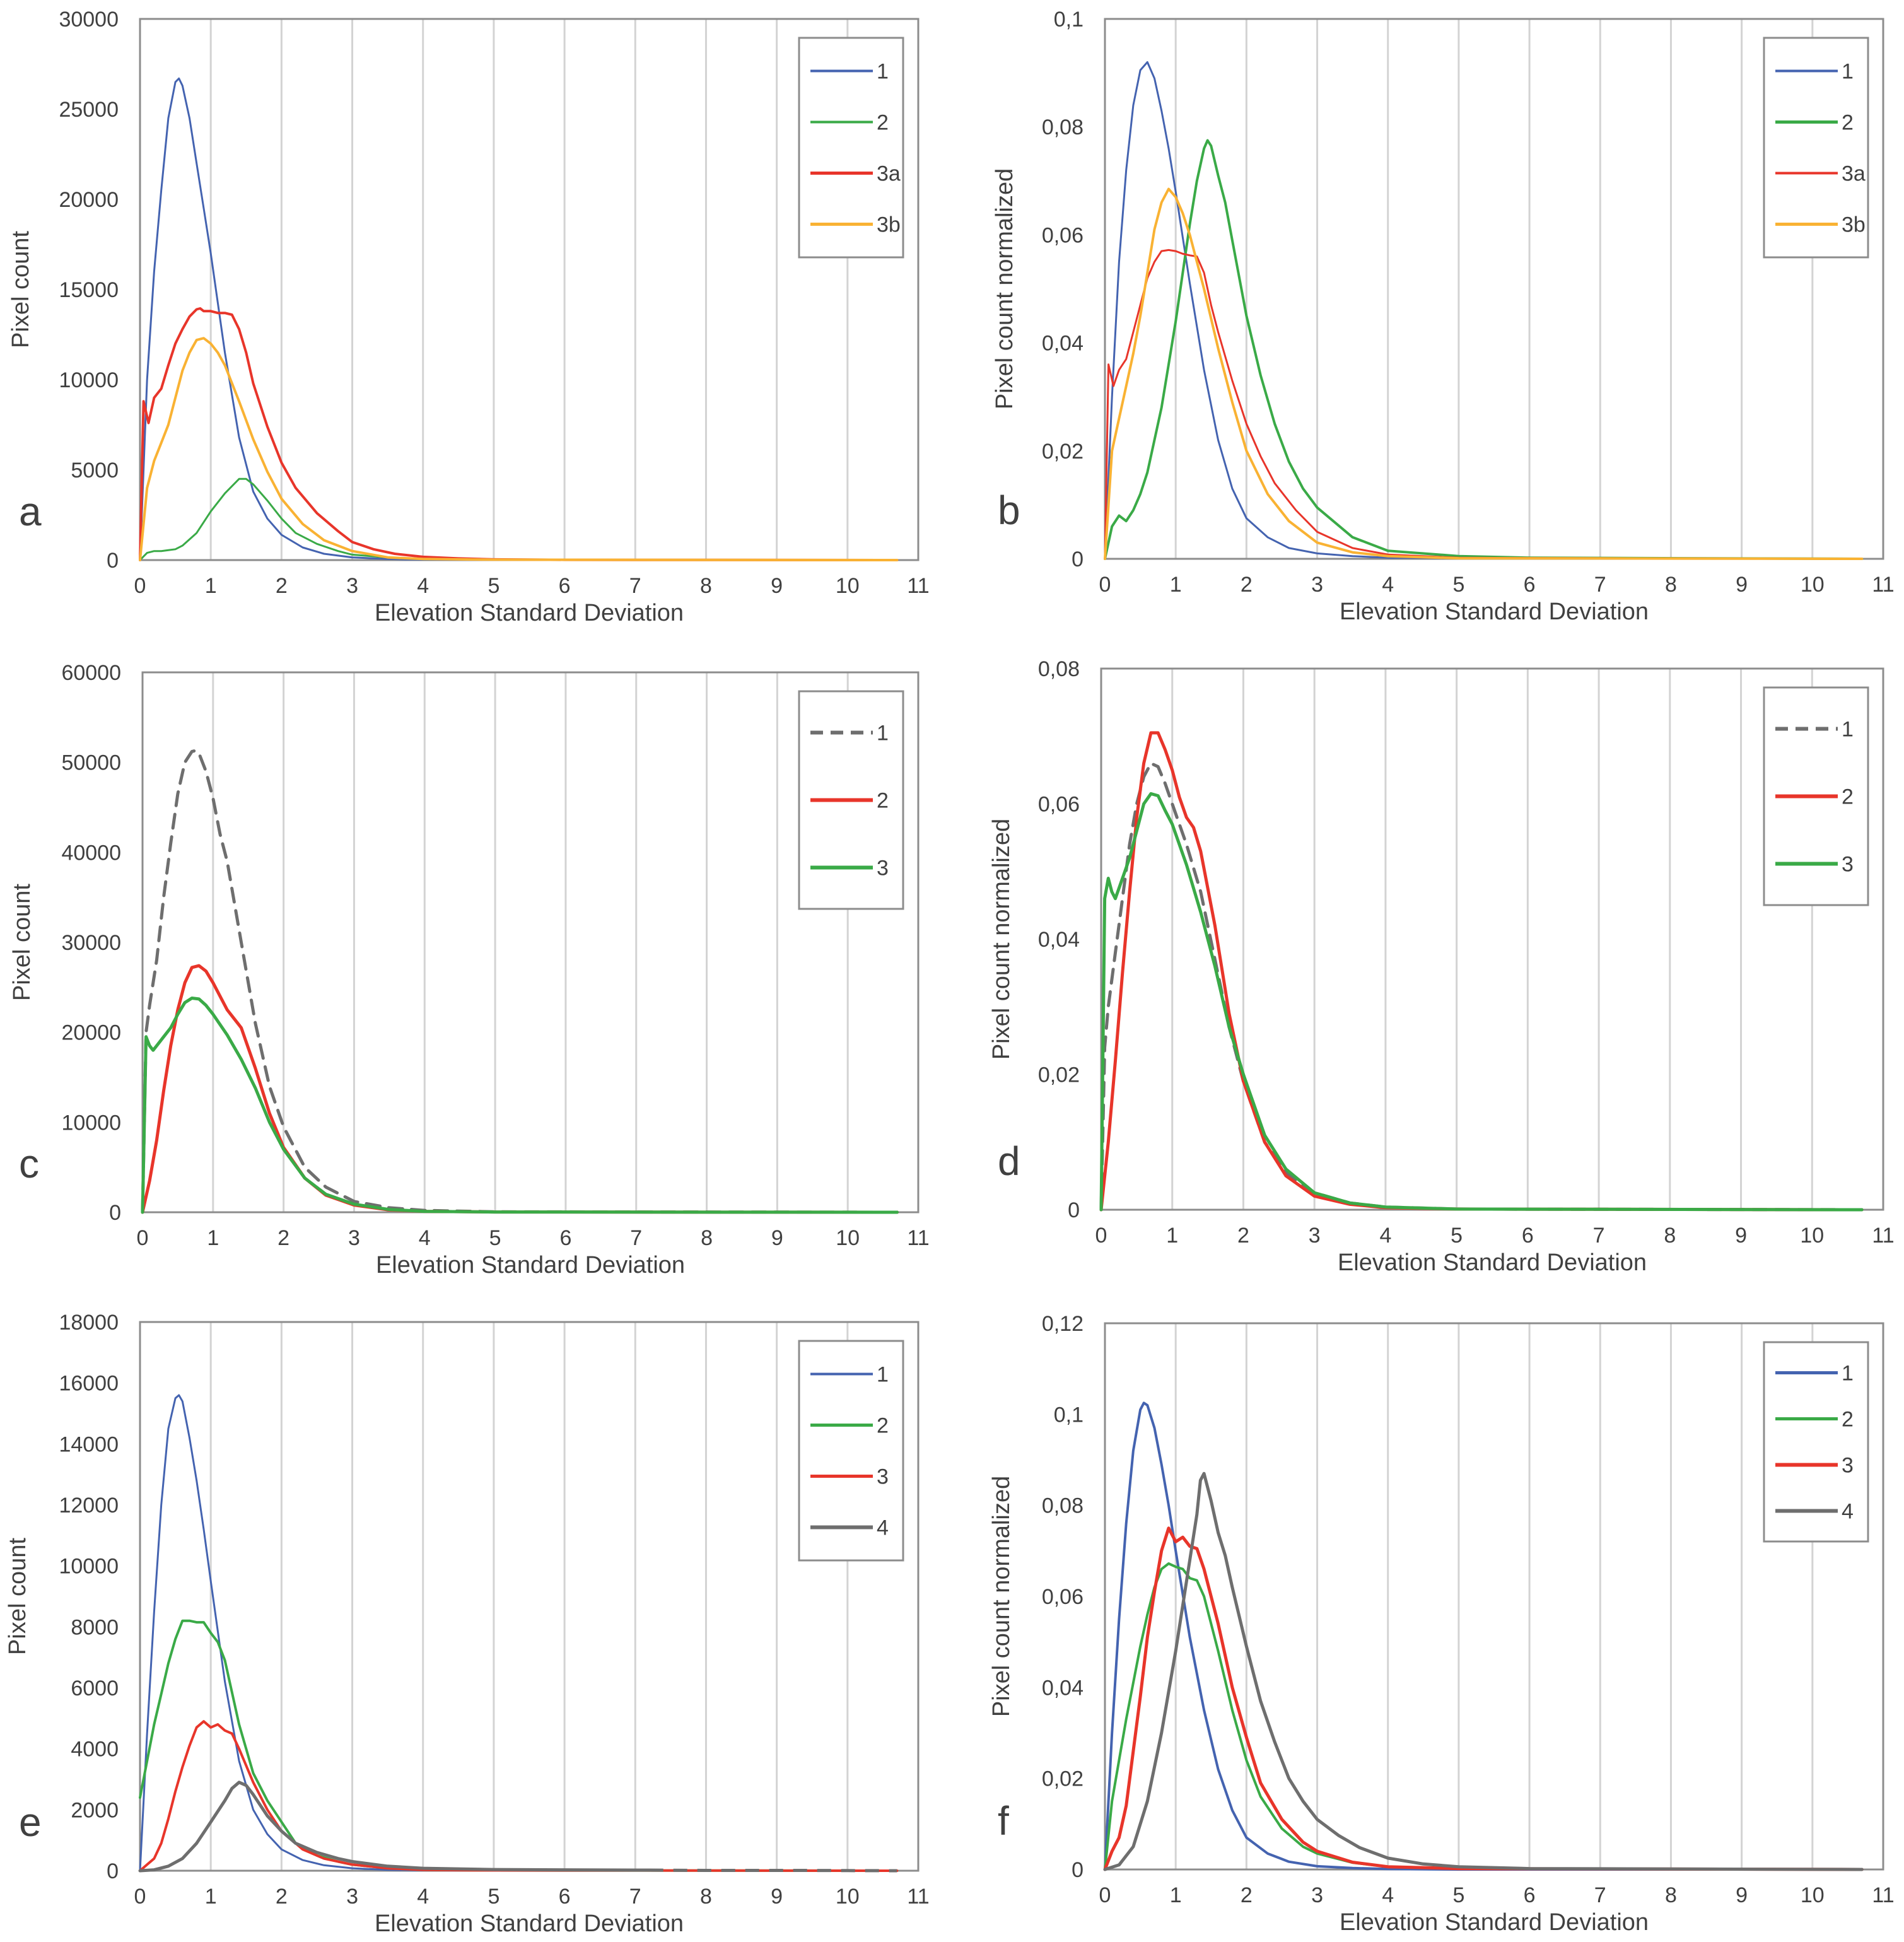 Image resolution: width=1904 pixels, height=1942 pixels. I want to click on panel-label: b, so click(1009, 510).